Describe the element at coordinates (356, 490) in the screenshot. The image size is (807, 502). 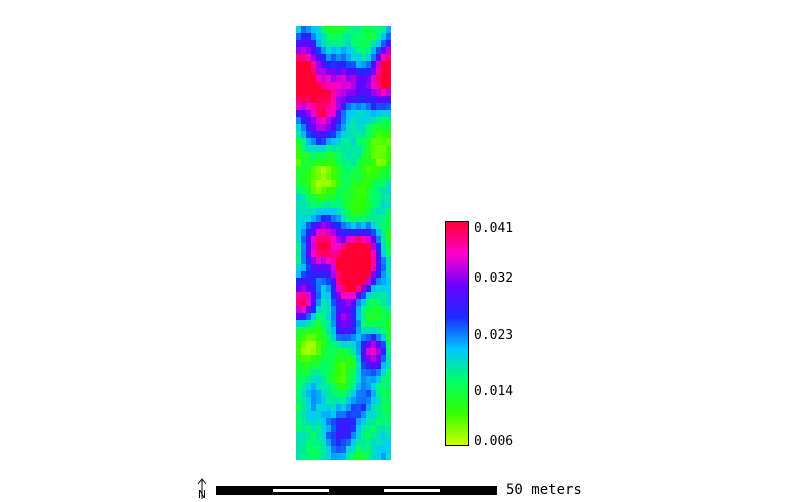
I see `scale-bar` at that location.